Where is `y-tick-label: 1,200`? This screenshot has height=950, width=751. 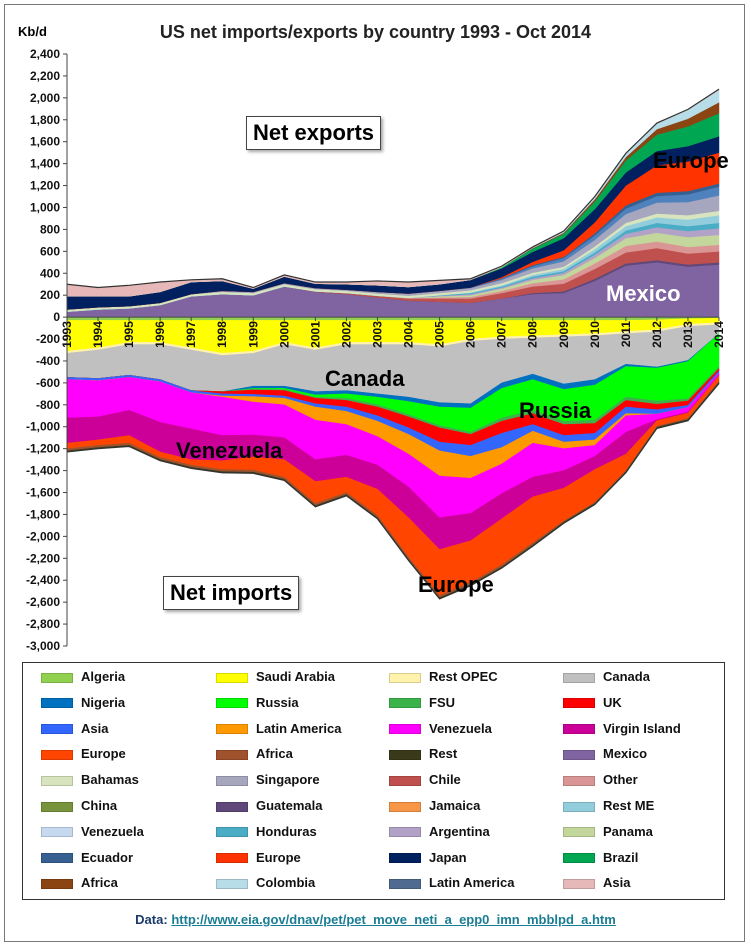
y-tick-label: 1,200 is located at coordinates (45, 186).